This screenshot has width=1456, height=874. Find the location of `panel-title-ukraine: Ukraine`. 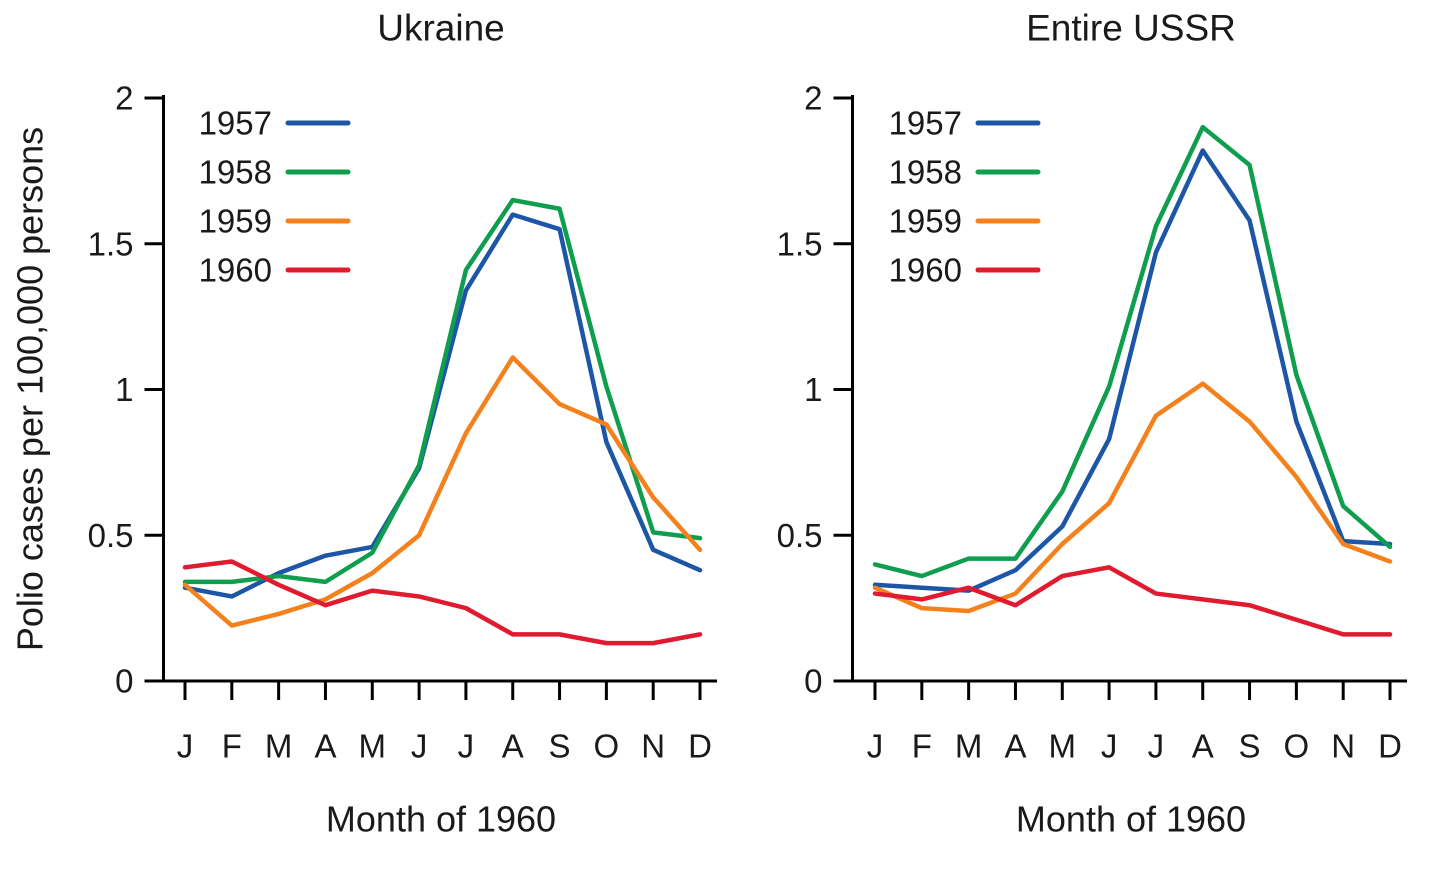

panel-title-ukraine: Ukraine is located at coordinates (441, 28).